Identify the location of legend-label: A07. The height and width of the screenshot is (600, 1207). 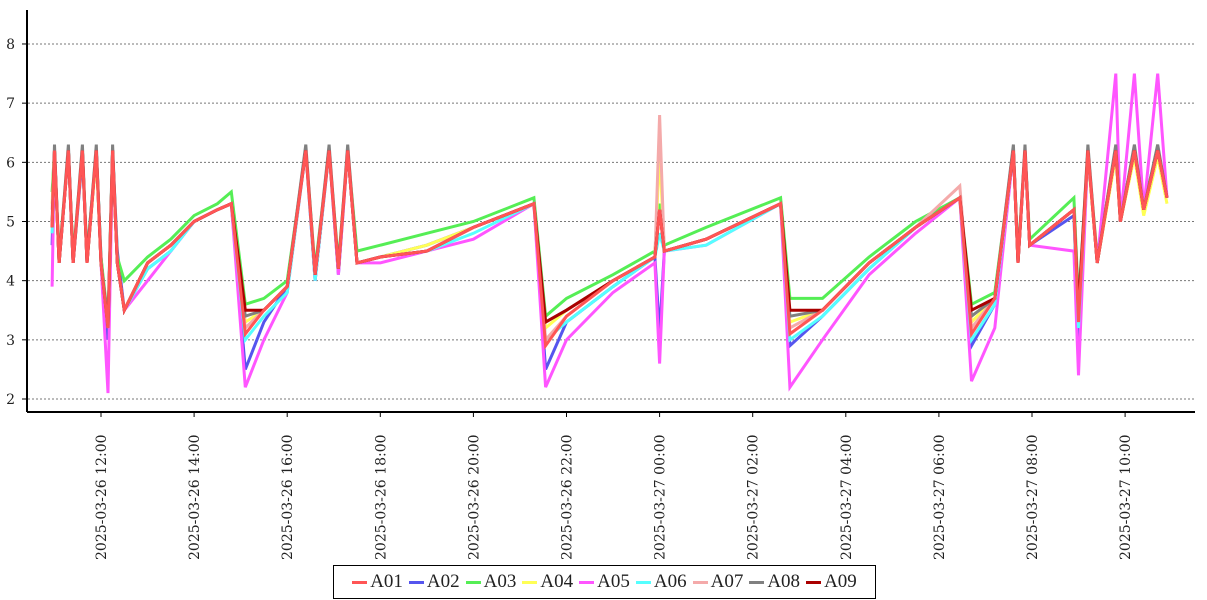
(727, 581).